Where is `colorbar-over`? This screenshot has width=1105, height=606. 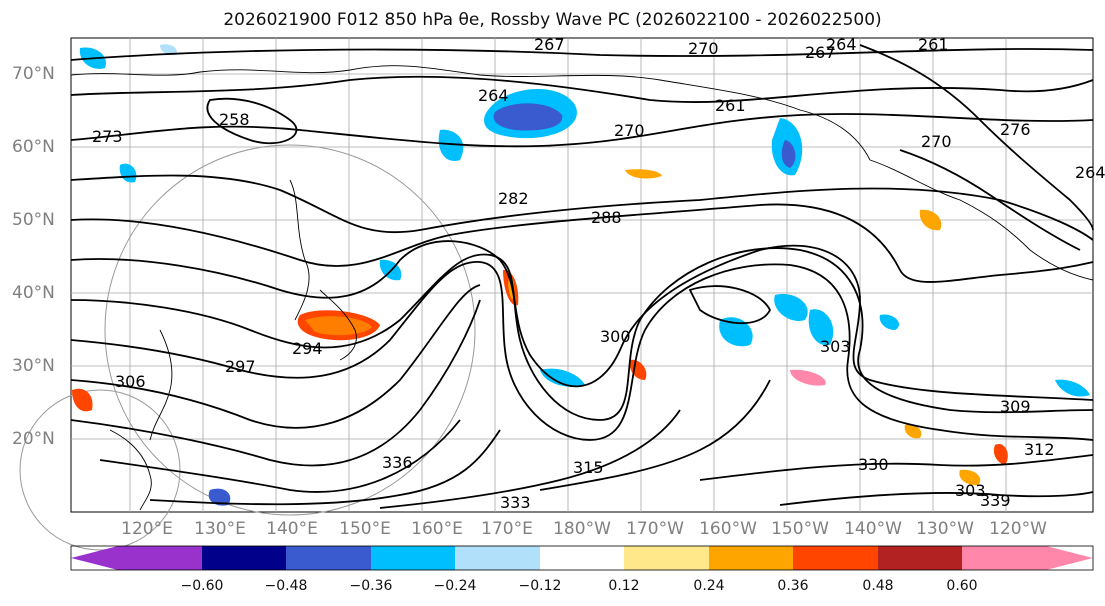
colorbar-over is located at coordinates (1069, 558).